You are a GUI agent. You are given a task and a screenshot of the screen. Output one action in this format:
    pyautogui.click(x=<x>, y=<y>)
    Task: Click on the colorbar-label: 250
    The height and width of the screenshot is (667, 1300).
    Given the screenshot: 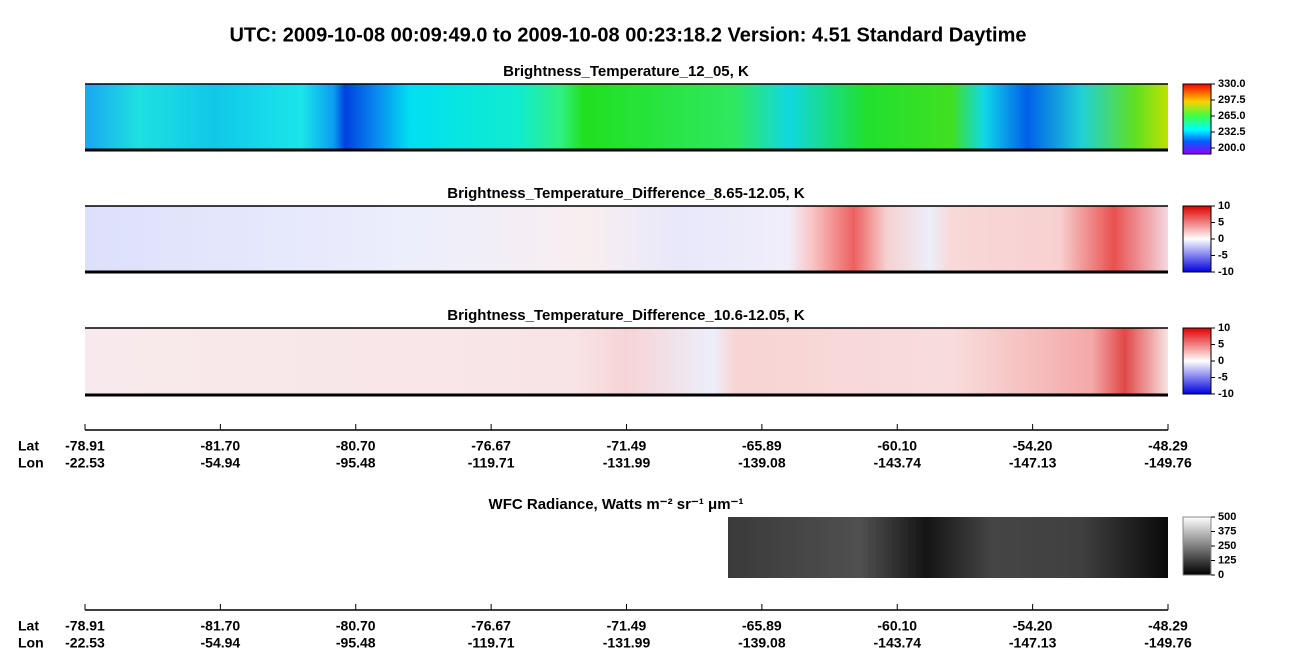 What is the action you would take?
    pyautogui.click(x=1227, y=546)
    